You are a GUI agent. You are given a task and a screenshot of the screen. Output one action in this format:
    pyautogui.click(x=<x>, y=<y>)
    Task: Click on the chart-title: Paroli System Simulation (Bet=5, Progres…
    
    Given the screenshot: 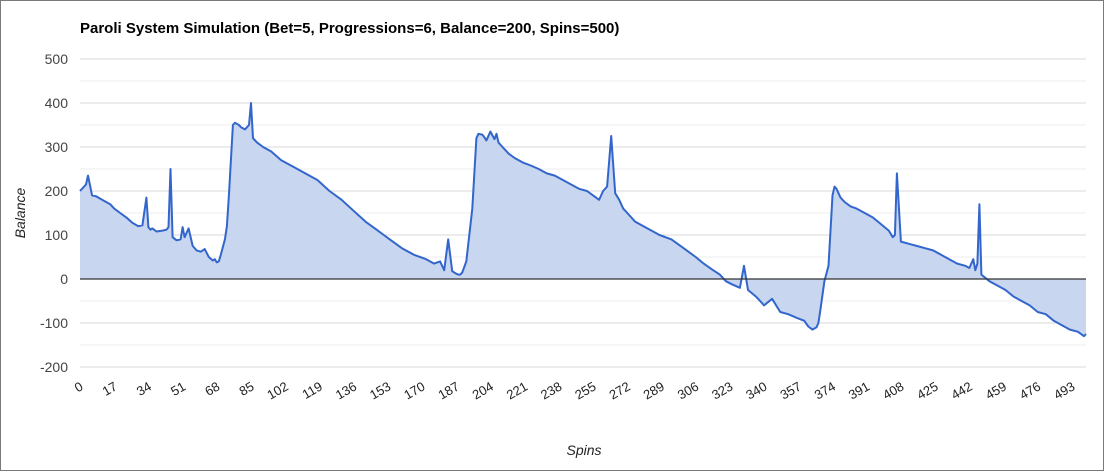 What is the action you would take?
    pyautogui.click(x=349, y=28)
    